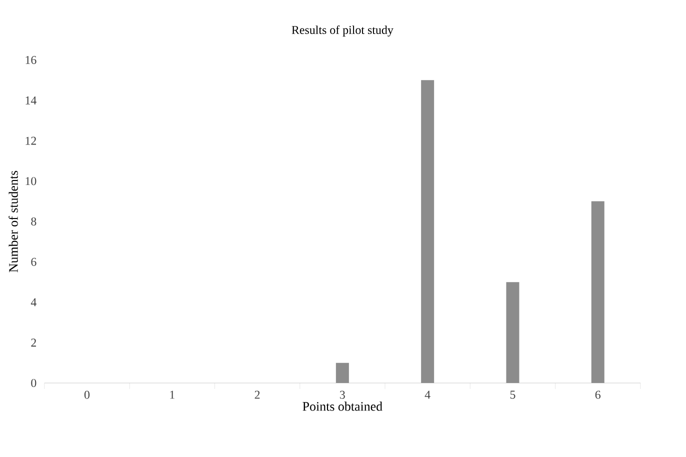  I want to click on y-tick-label: 14, so click(31, 100).